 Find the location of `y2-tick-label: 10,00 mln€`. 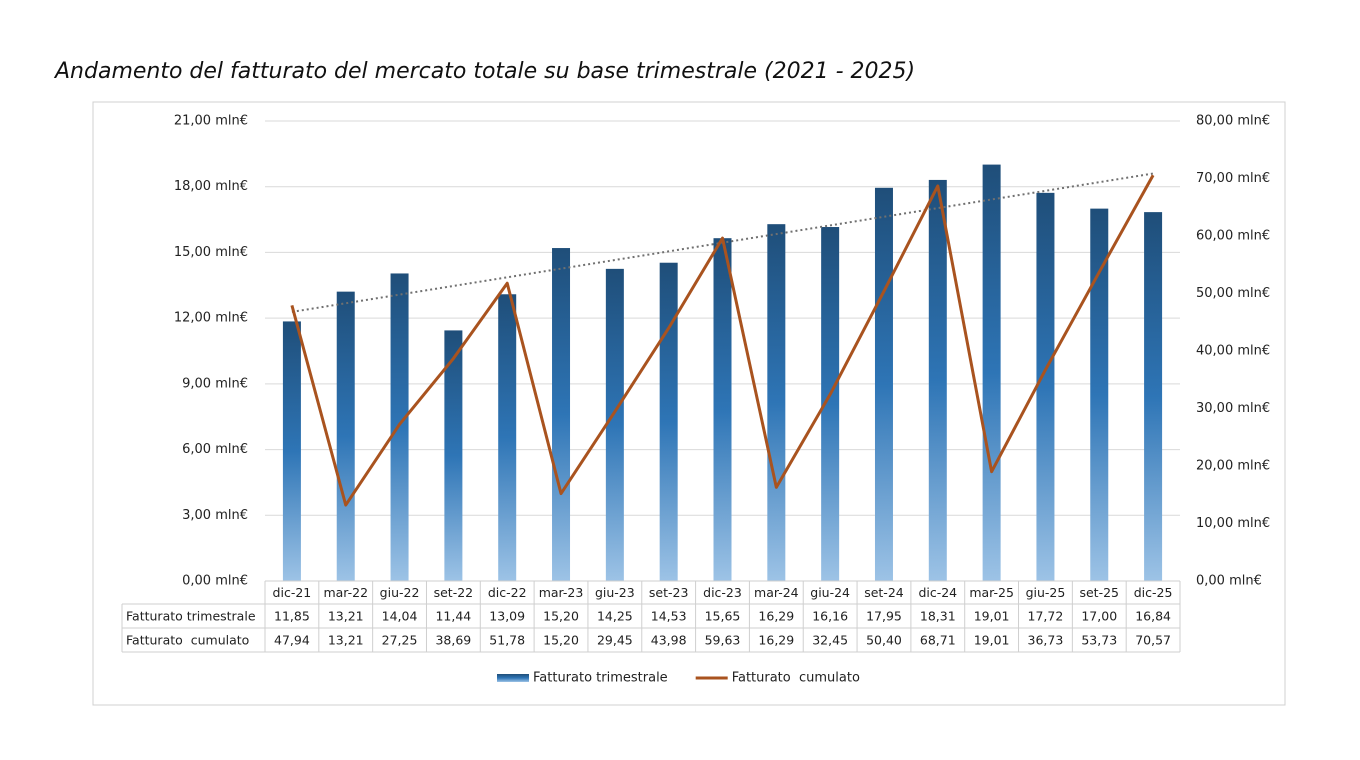

y2-tick-label: 10,00 mln€ is located at coordinates (1233, 523).